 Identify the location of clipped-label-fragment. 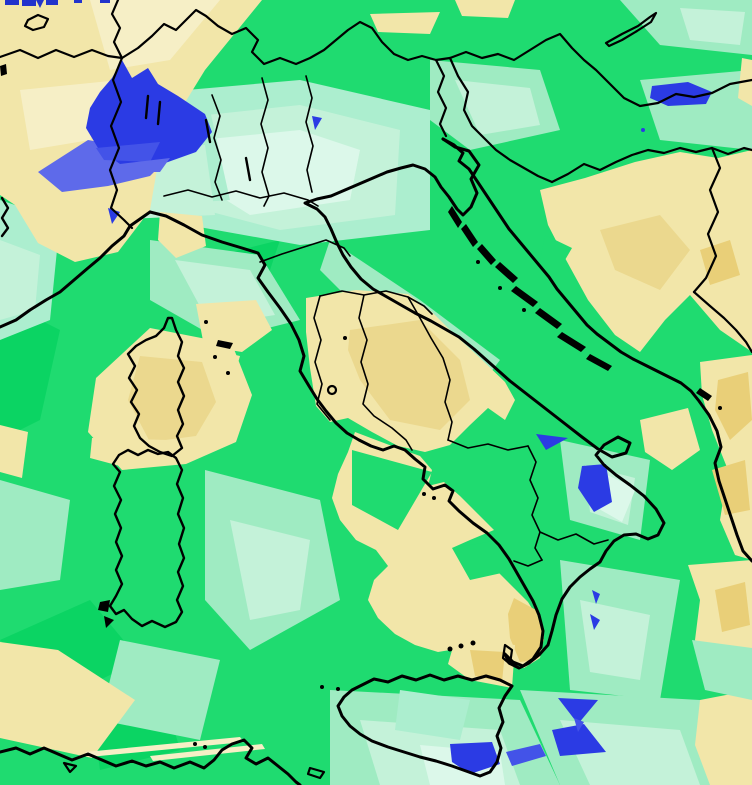
(57, 4).